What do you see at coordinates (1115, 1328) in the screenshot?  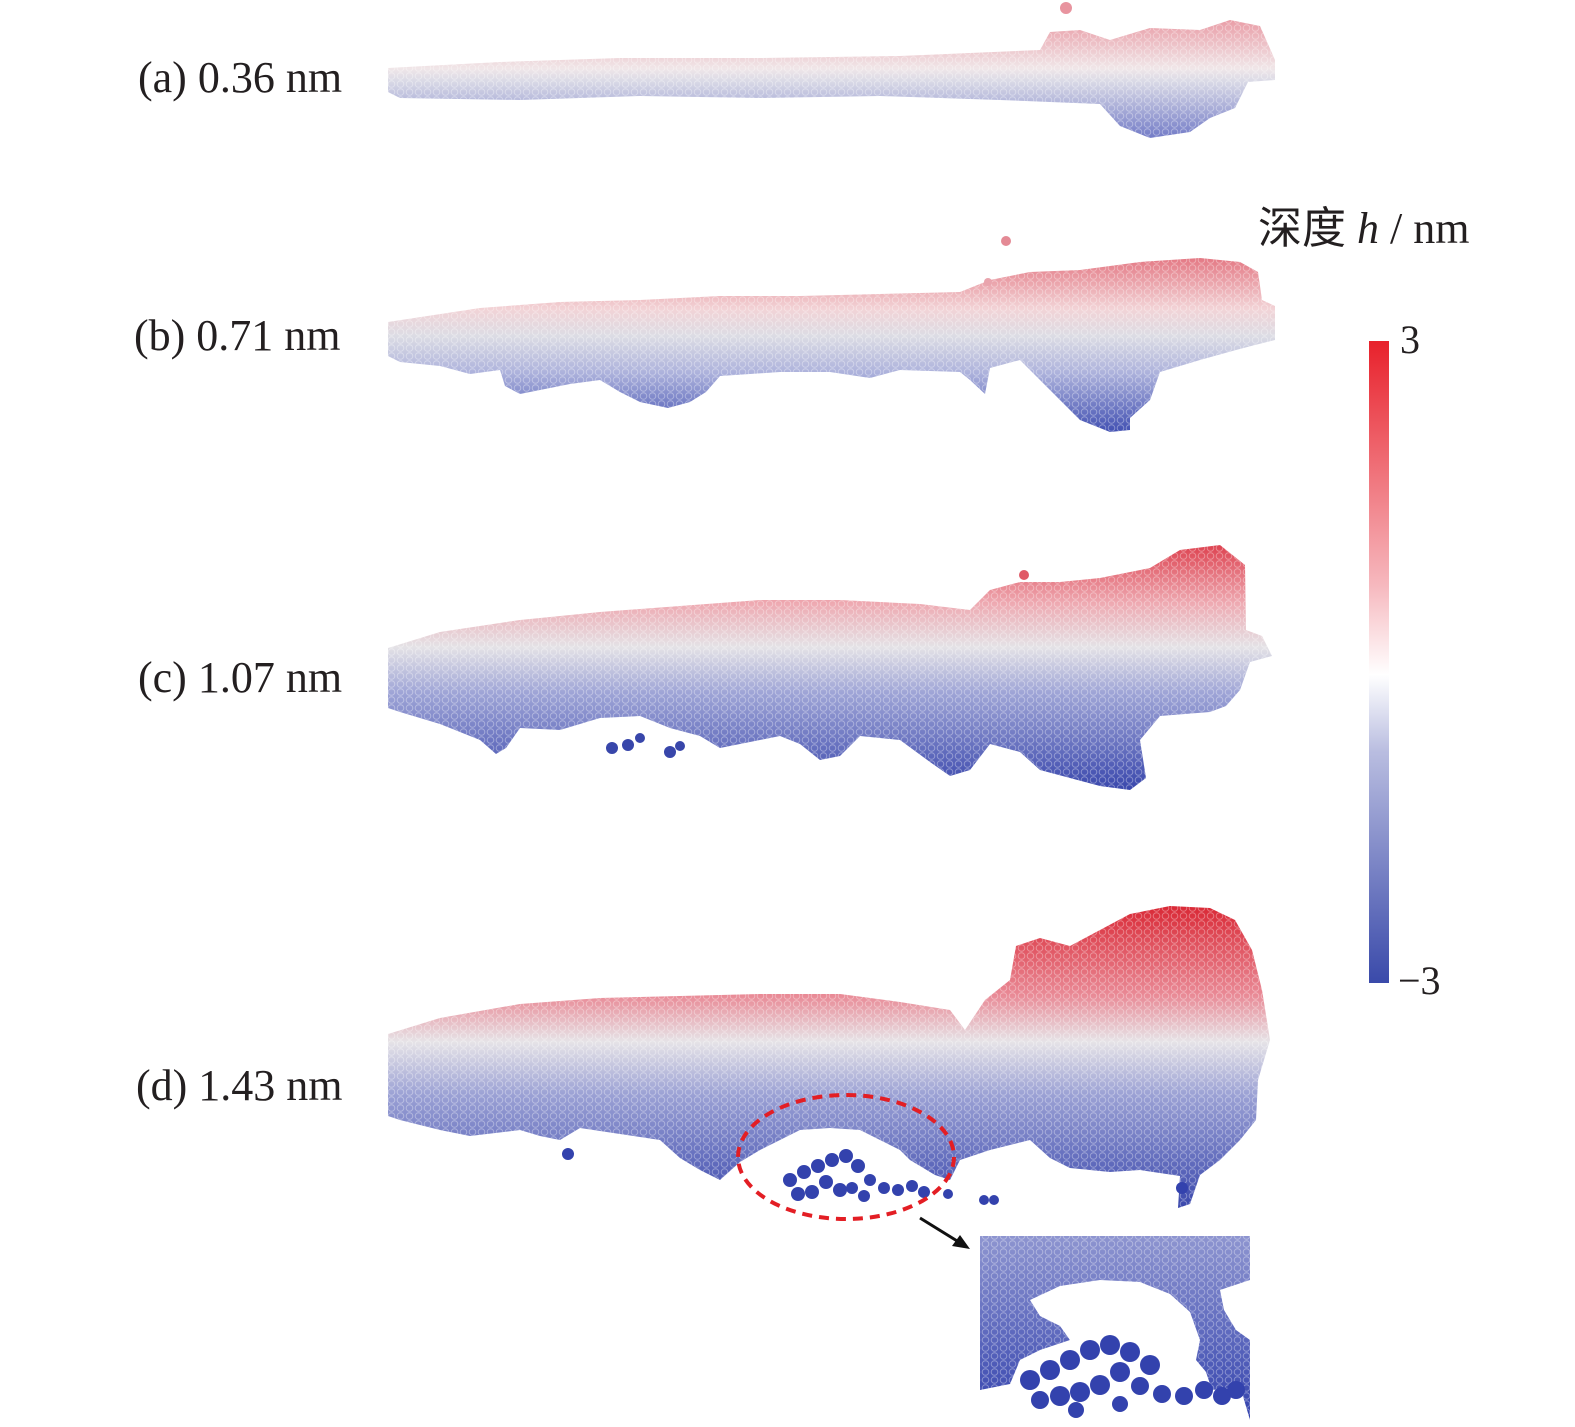 I see `zoom-inset` at bounding box center [1115, 1328].